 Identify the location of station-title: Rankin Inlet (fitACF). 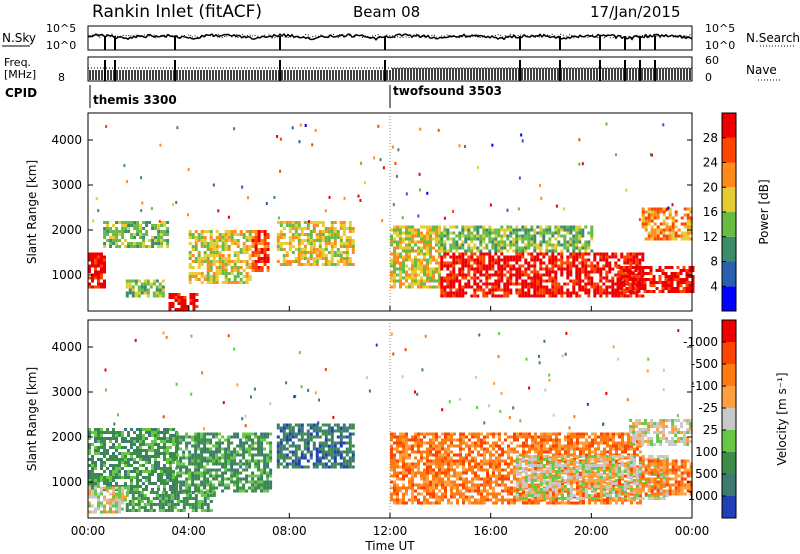
(177, 12).